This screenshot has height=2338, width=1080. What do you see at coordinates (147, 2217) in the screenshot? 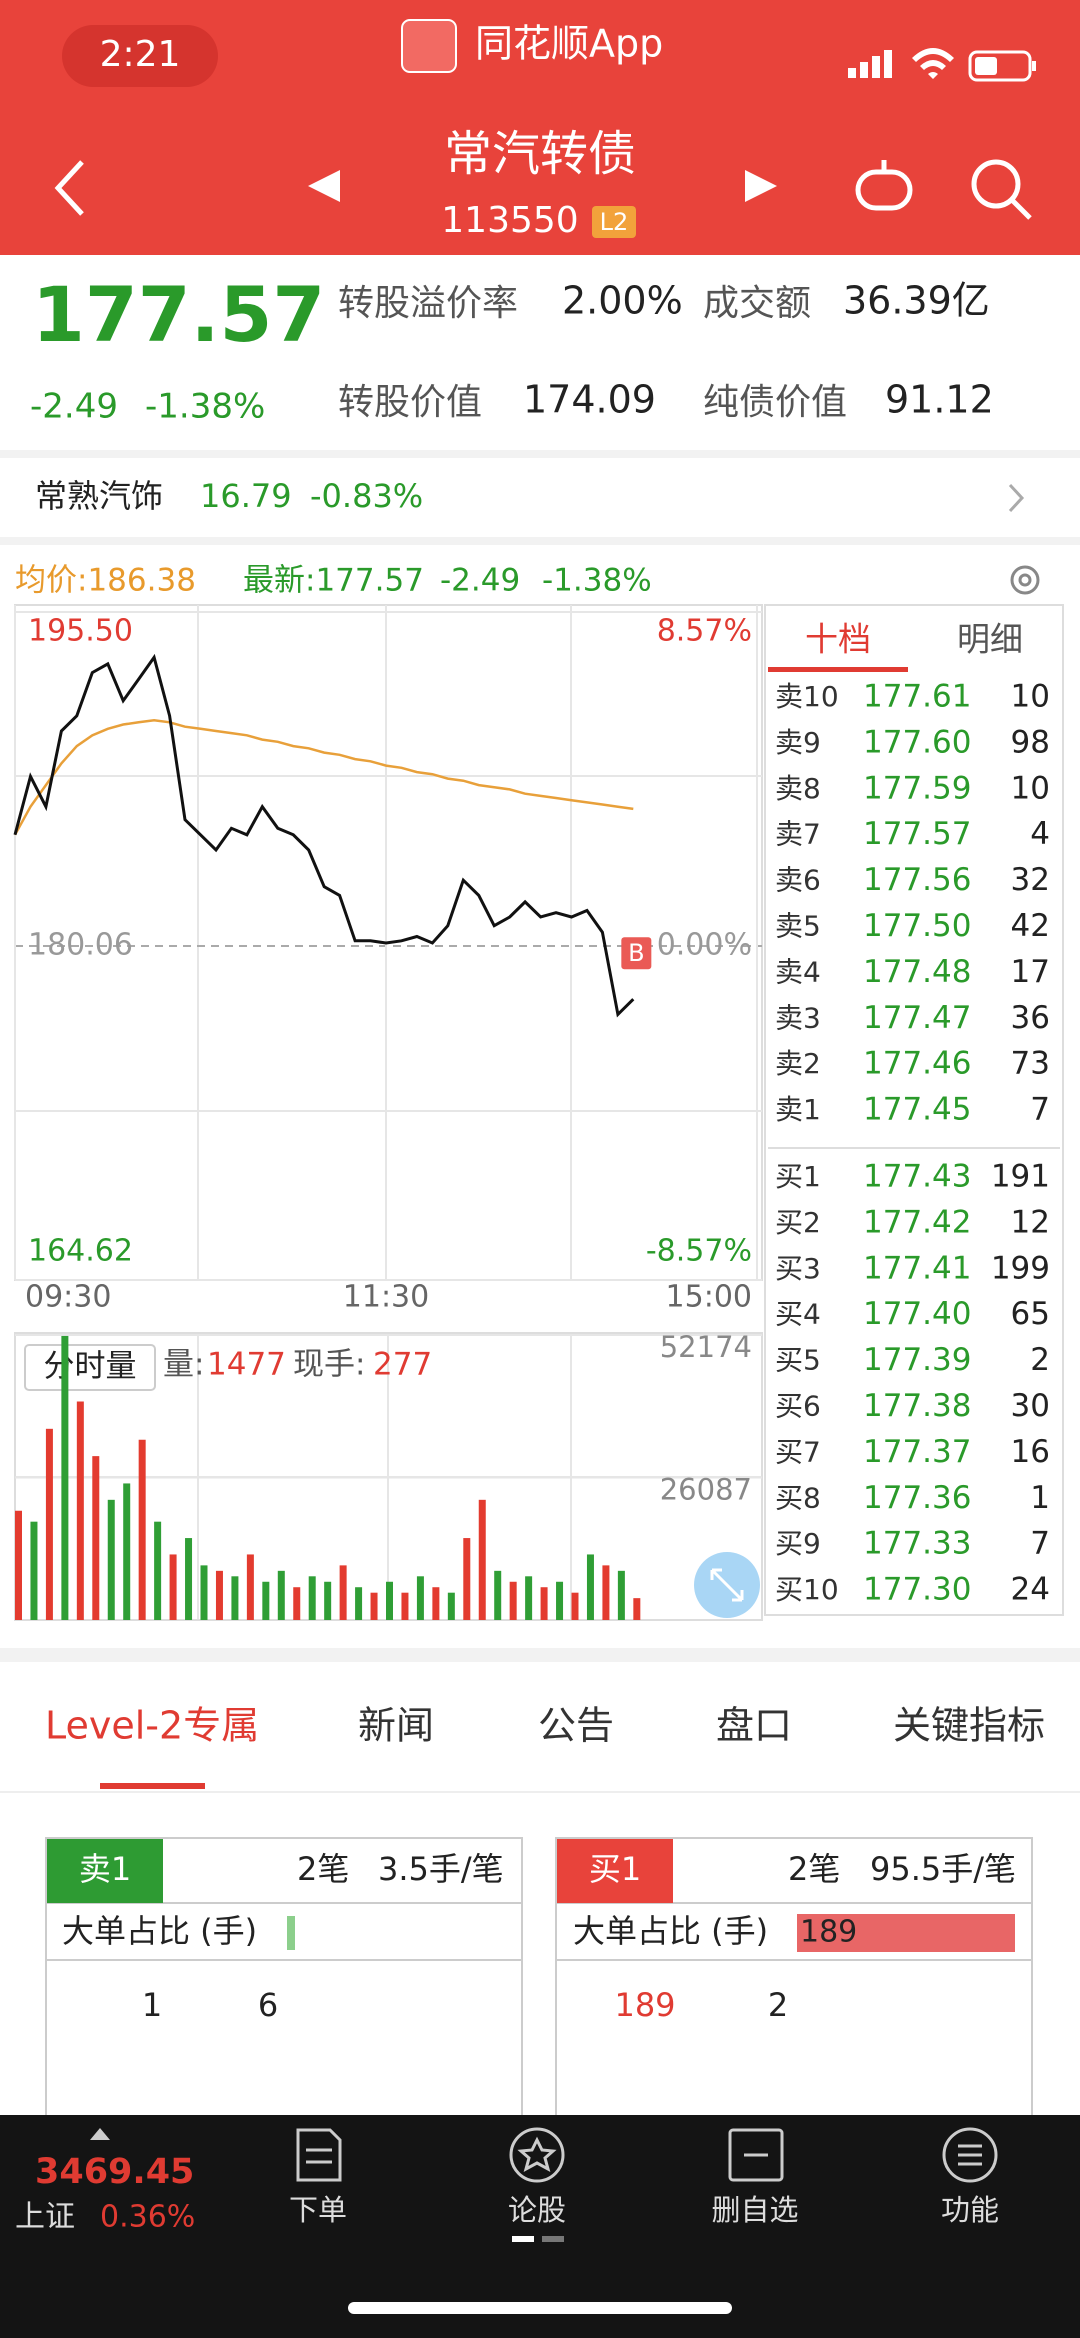
I see `index-pct: 0.36%` at bounding box center [147, 2217].